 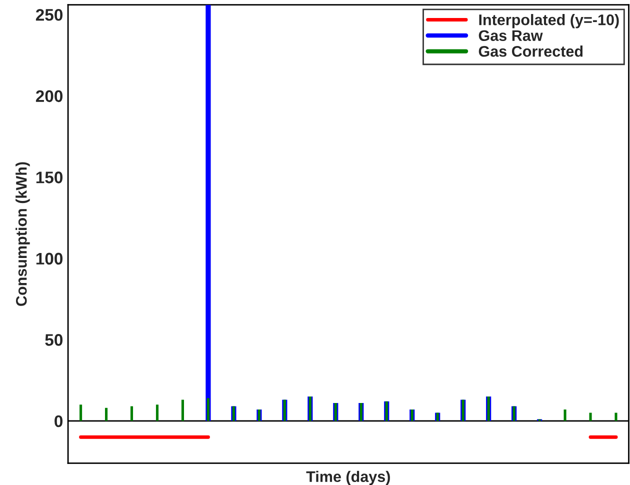 What do you see at coordinates (530, 51) in the screenshot?
I see `legend-label: Gas Corrected` at bounding box center [530, 51].